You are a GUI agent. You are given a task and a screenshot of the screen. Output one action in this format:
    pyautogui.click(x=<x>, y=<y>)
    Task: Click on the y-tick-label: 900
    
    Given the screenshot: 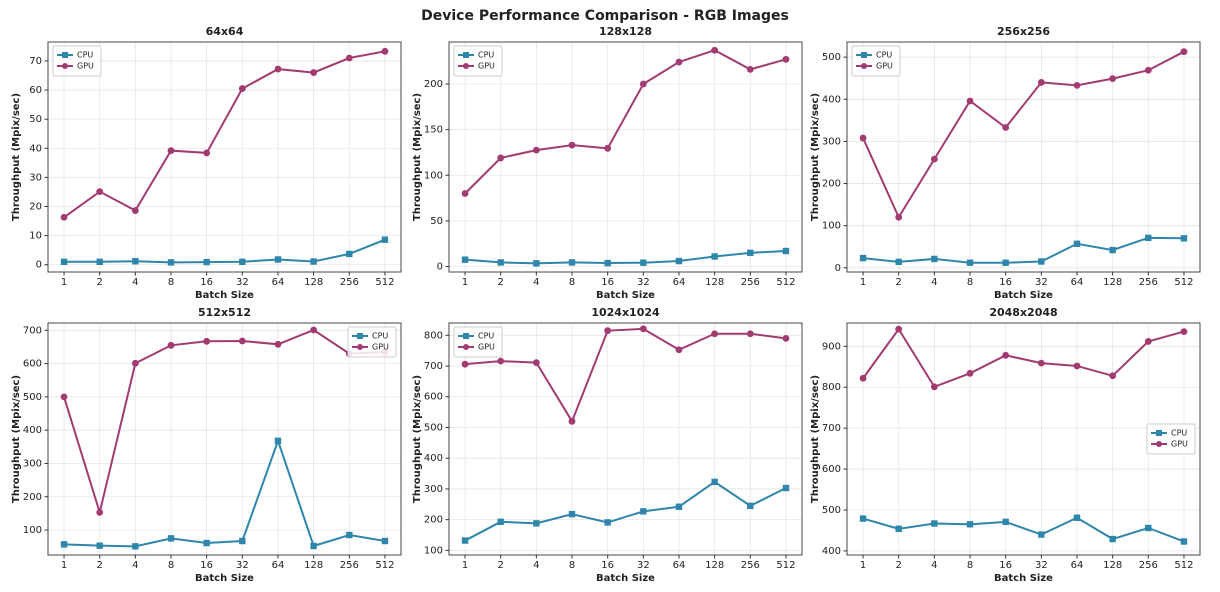 What is the action you would take?
    pyautogui.click(x=831, y=346)
    